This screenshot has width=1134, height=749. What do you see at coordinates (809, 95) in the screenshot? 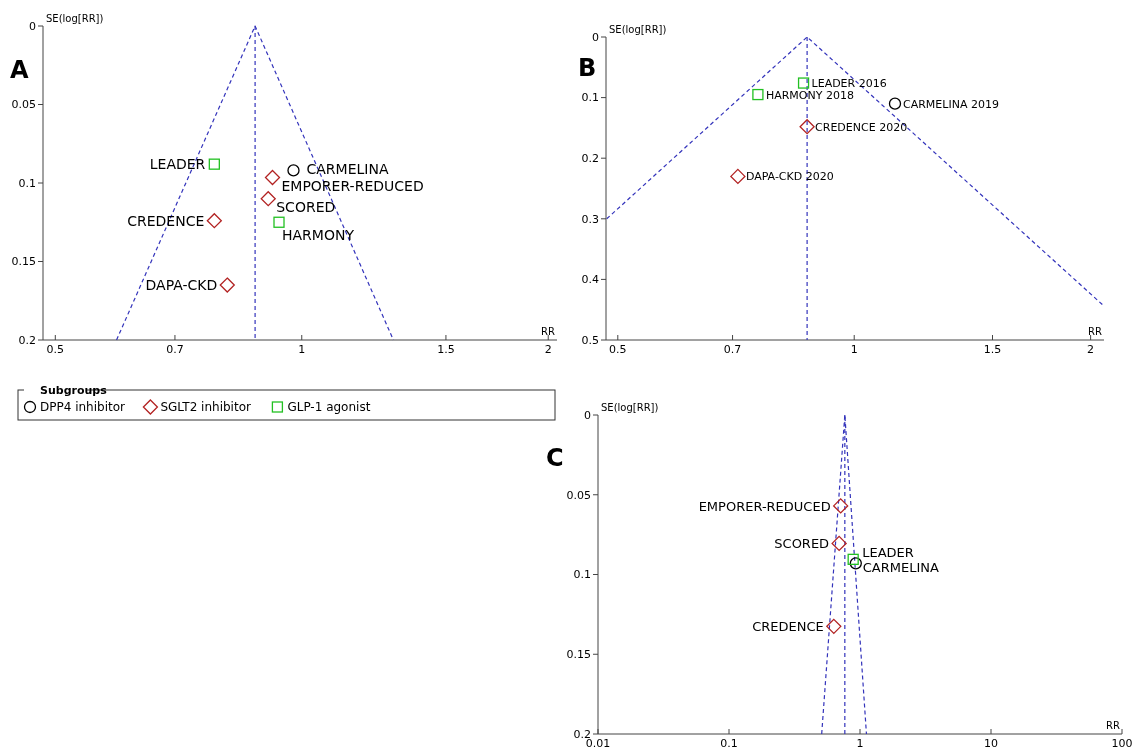
I see `annotation: HARMONY 2018` at bounding box center [809, 95].